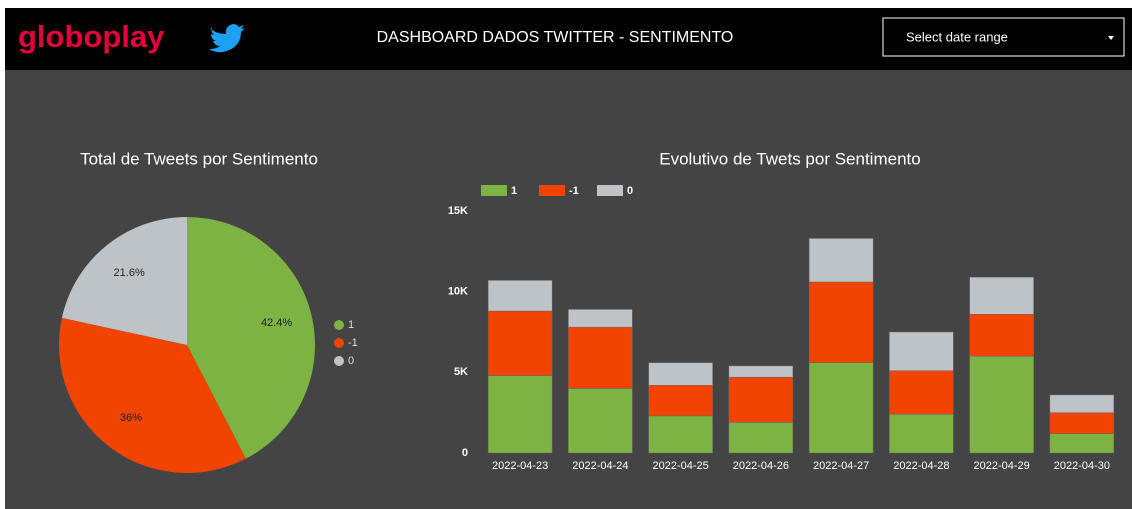 The width and height of the screenshot is (1132, 509). Describe the element at coordinates (458, 292) in the screenshot. I see `y-tick-label: 10K` at that location.